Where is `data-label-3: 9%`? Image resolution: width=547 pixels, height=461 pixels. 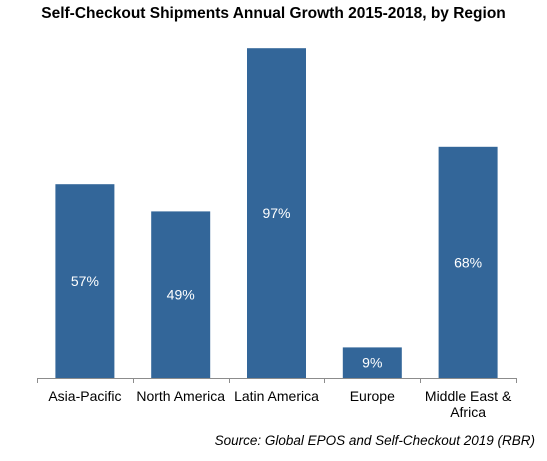 data-label-3: 9% is located at coordinates (372, 363).